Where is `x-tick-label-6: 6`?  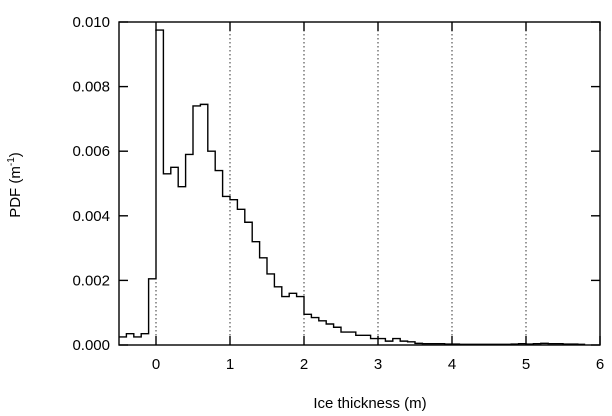
x-tick-label-6: 6 is located at coordinates (600, 364).